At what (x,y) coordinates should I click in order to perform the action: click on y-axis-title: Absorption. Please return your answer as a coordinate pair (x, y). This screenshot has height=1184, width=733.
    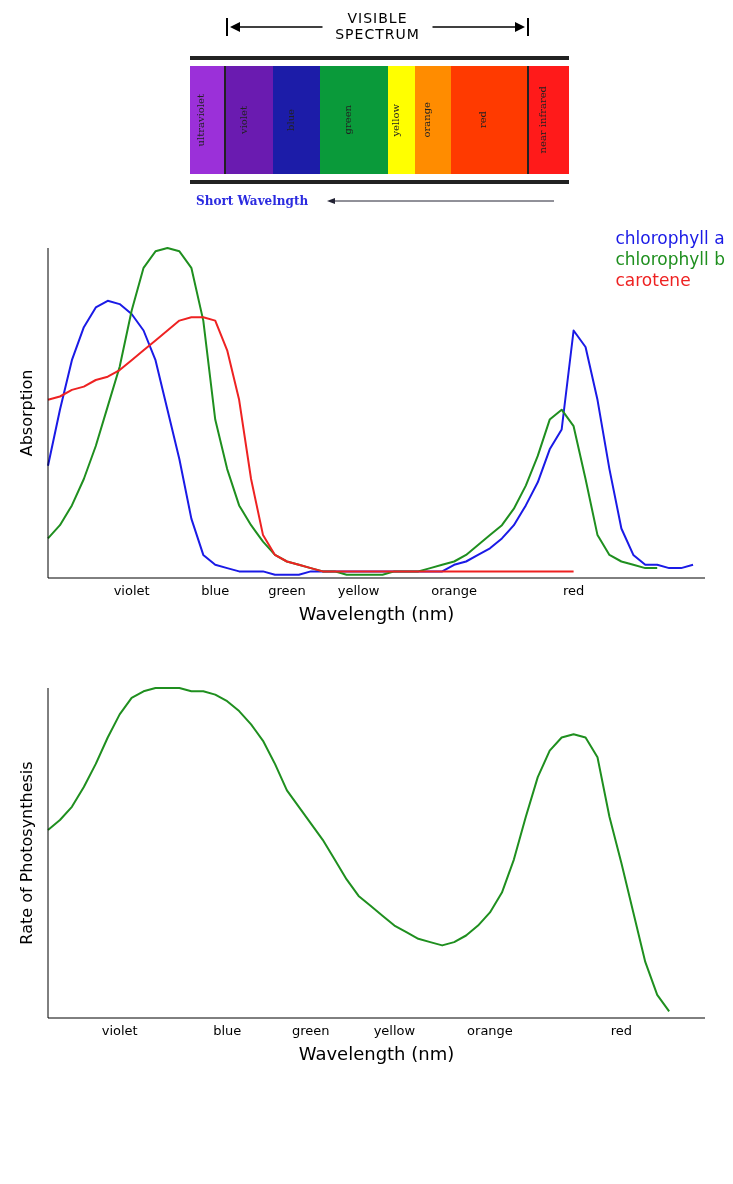
    Looking at the image, I should click on (26, 413).